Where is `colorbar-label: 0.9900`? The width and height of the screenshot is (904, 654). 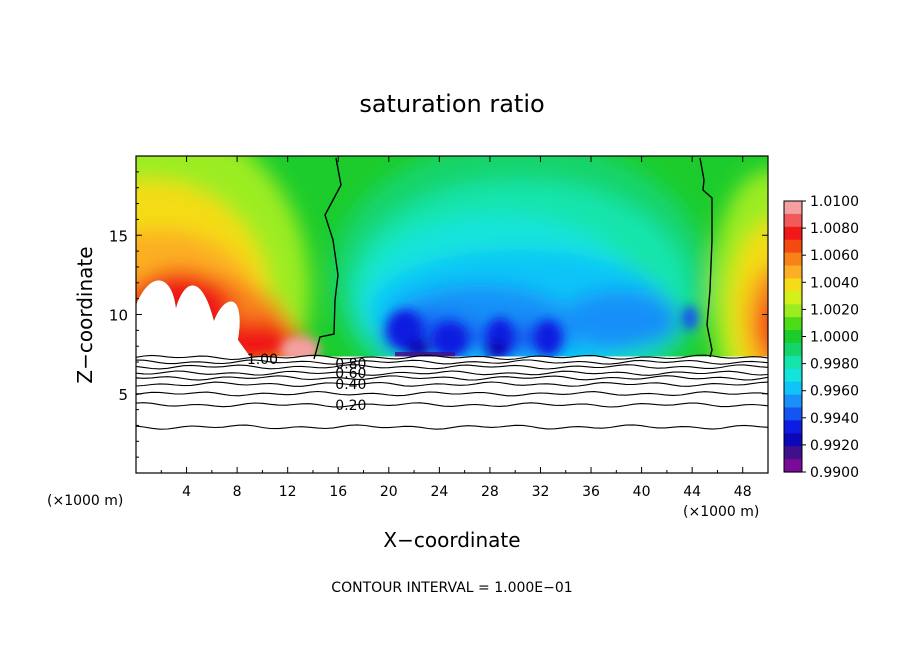
colorbar-label: 0.9900 is located at coordinates (834, 473).